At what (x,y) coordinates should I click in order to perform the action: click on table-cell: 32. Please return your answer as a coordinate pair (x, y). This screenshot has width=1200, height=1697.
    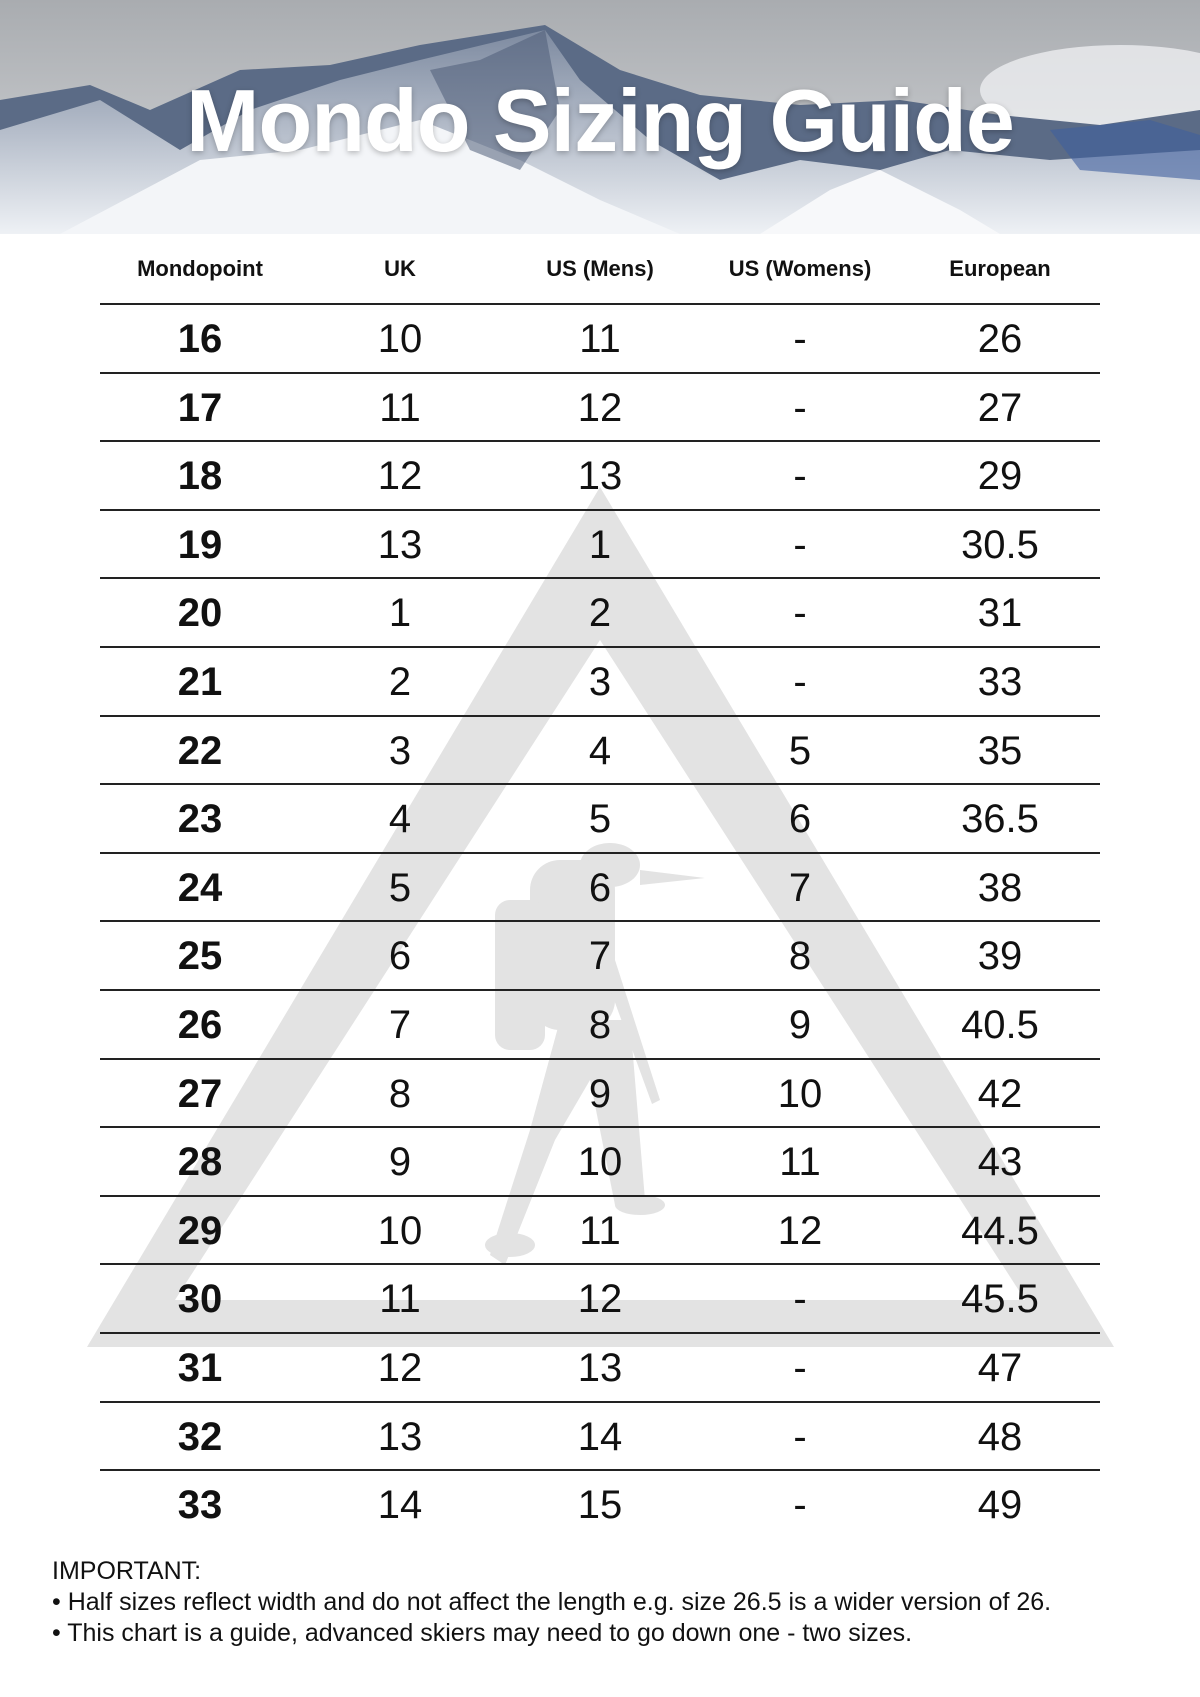
    Looking at the image, I should click on (200, 1436).